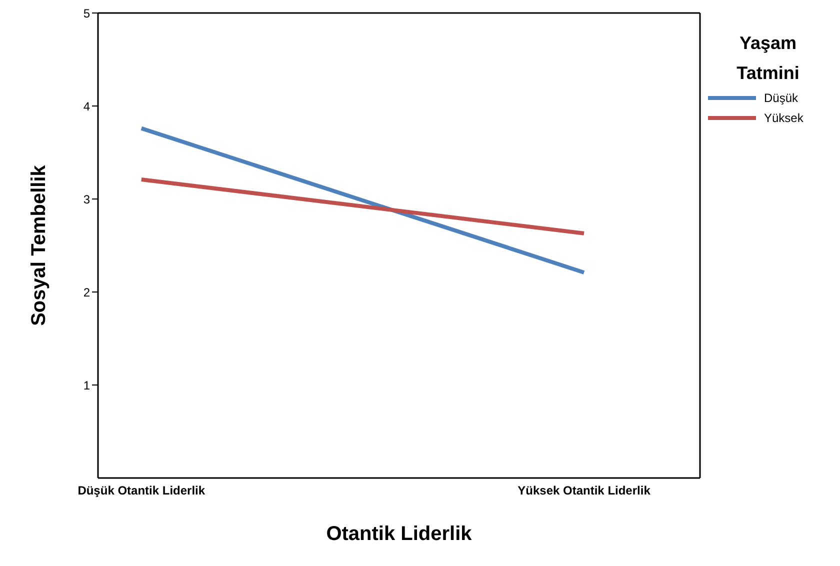  What do you see at coordinates (584, 491) in the screenshot?
I see `x-tick-label: Yüksek Otantik Liderlik` at bounding box center [584, 491].